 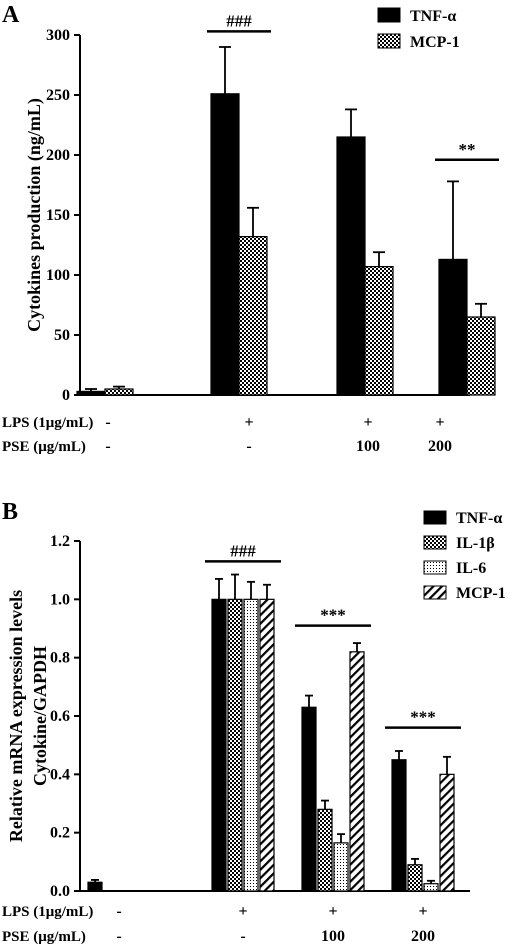 I want to click on significance-label: **, so click(x=467, y=149).